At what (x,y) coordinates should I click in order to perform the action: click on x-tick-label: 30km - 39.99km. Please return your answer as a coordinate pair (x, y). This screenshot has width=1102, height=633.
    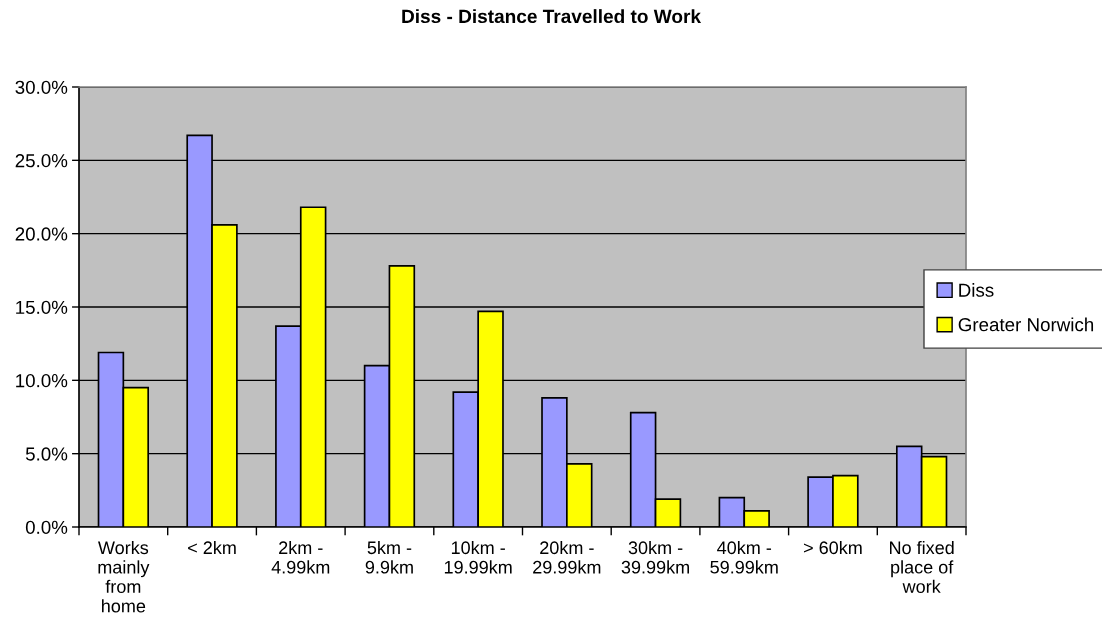
    Looking at the image, I should click on (655, 557).